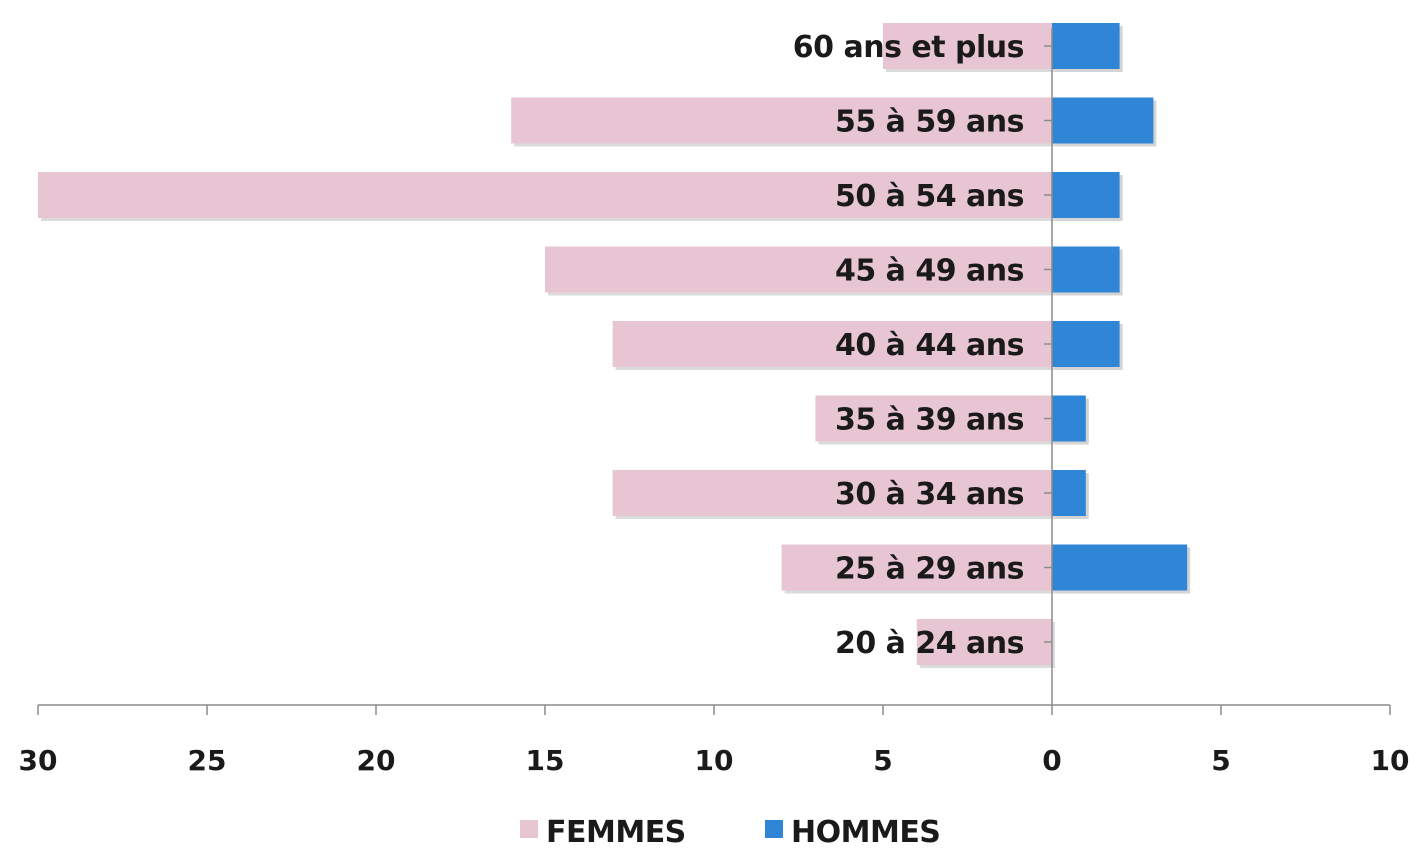 The height and width of the screenshot is (859, 1418). What do you see at coordinates (1121, 308) in the screenshot?
I see `hommes-bars` at bounding box center [1121, 308].